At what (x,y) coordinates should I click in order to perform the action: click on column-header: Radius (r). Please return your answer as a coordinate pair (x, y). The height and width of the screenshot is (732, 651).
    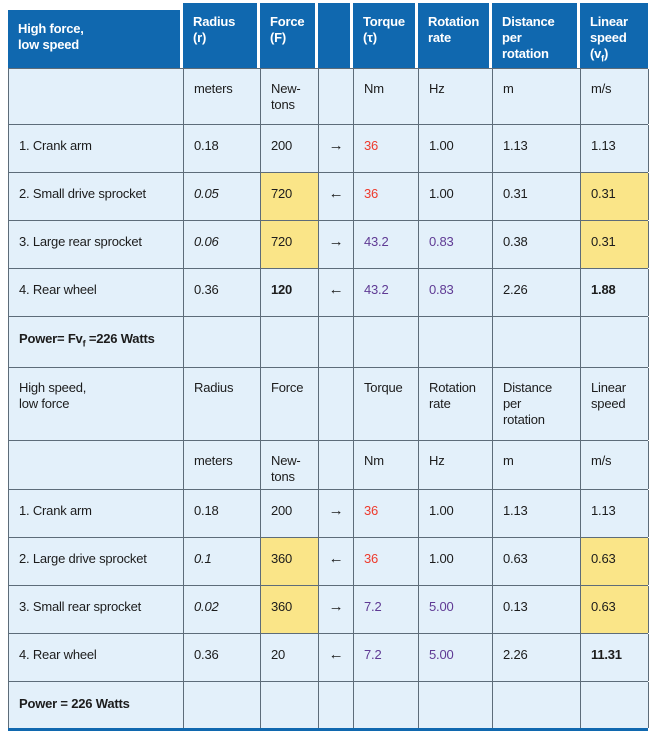
    Looking at the image, I should click on (221, 35).